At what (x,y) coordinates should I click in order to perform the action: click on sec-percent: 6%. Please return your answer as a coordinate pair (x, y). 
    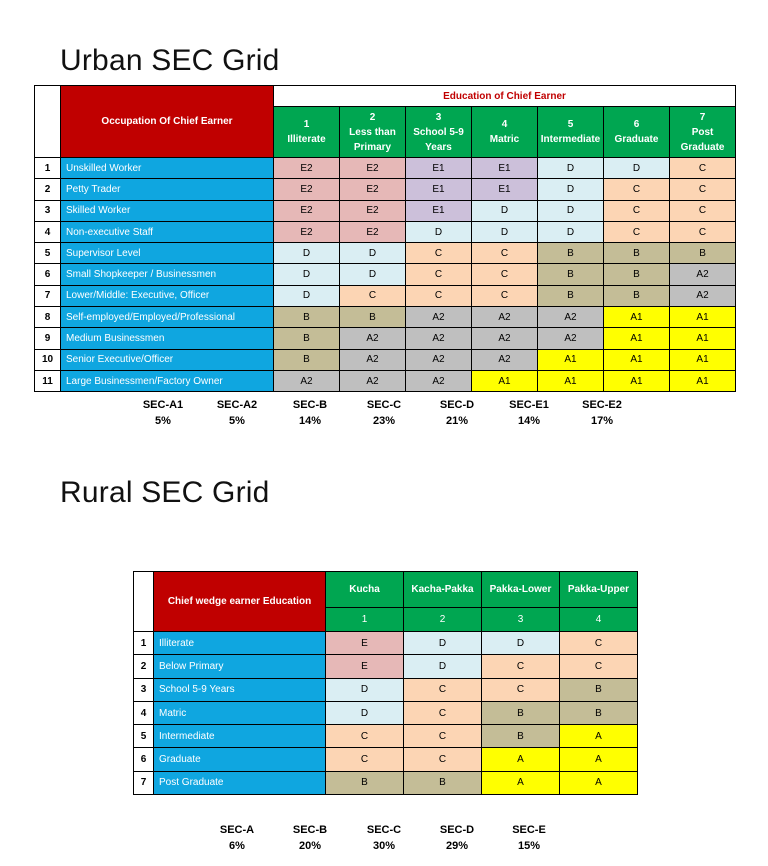
    Looking at the image, I should click on (237, 846).